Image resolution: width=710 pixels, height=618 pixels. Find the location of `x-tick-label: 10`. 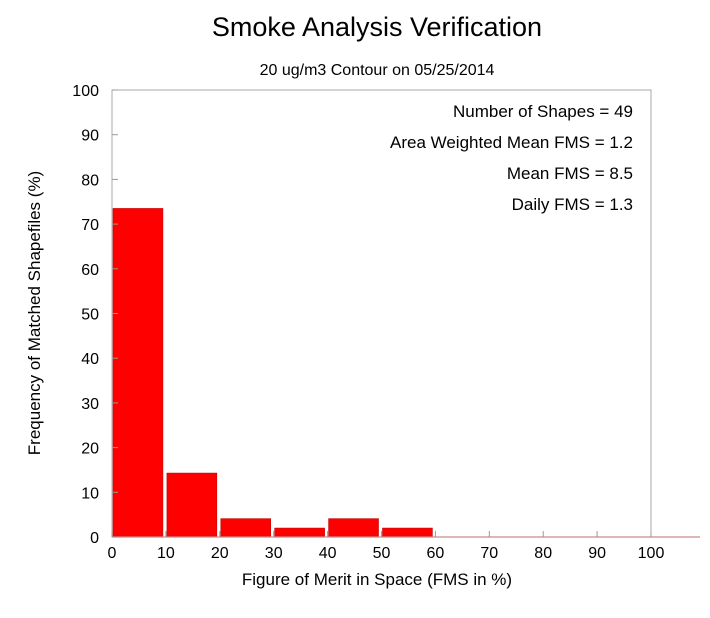

x-tick-label: 10 is located at coordinates (166, 553).